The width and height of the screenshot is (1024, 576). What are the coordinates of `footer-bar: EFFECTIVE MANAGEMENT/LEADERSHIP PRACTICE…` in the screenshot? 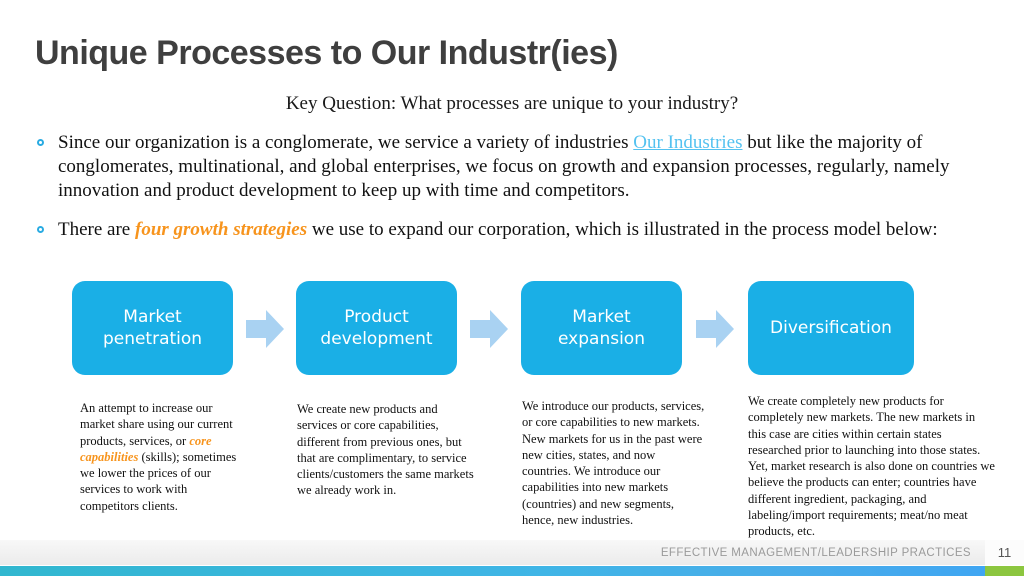 It's located at (492, 552).